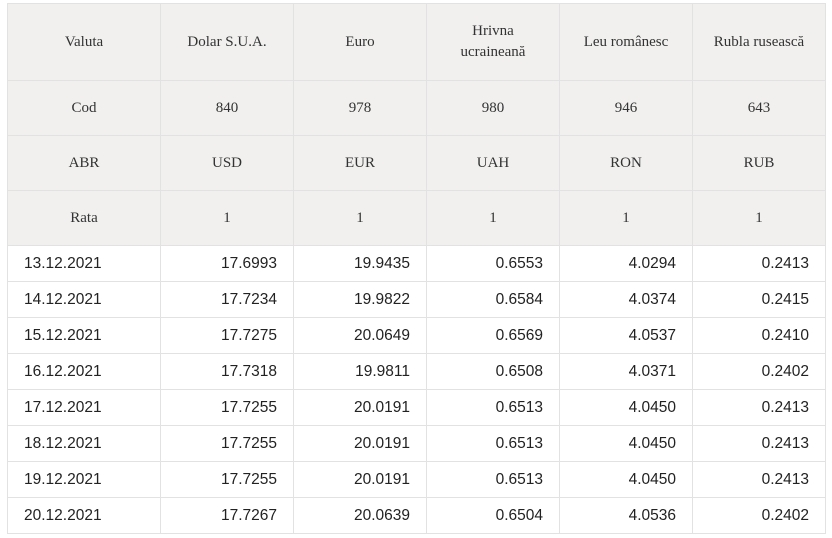 The image size is (832, 538). I want to click on currency-rate-rub: 1, so click(759, 218).